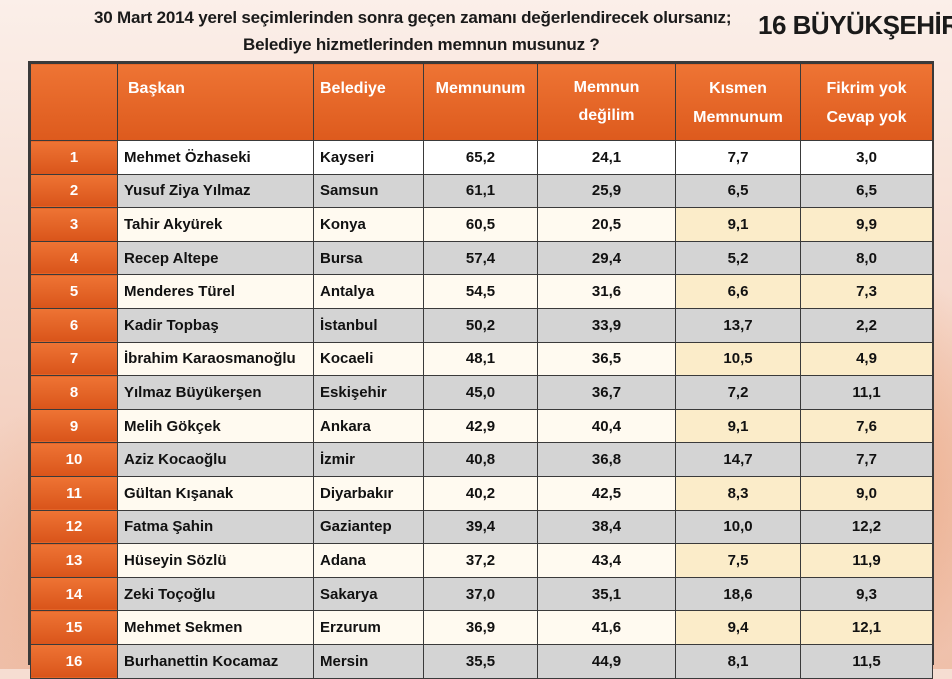 The width and height of the screenshot is (952, 679). I want to click on table-row: 1 Mehmet Özhaseki Kayseri 65,2 24,1 7,7 3,0, so click(481, 157).